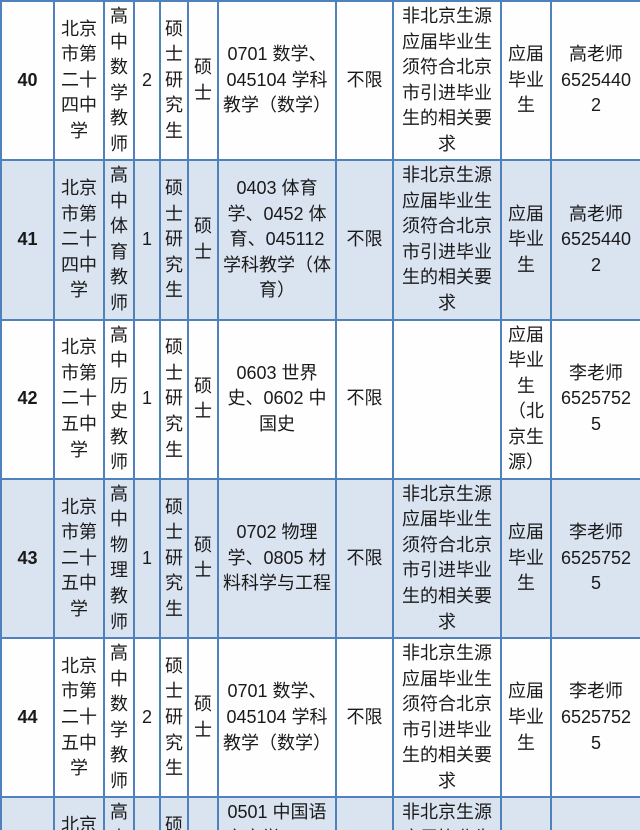 The width and height of the screenshot is (640, 830). What do you see at coordinates (277, 399) in the screenshot?
I see `cell-major-codes: 0603 世界史、0602 中国史` at bounding box center [277, 399].